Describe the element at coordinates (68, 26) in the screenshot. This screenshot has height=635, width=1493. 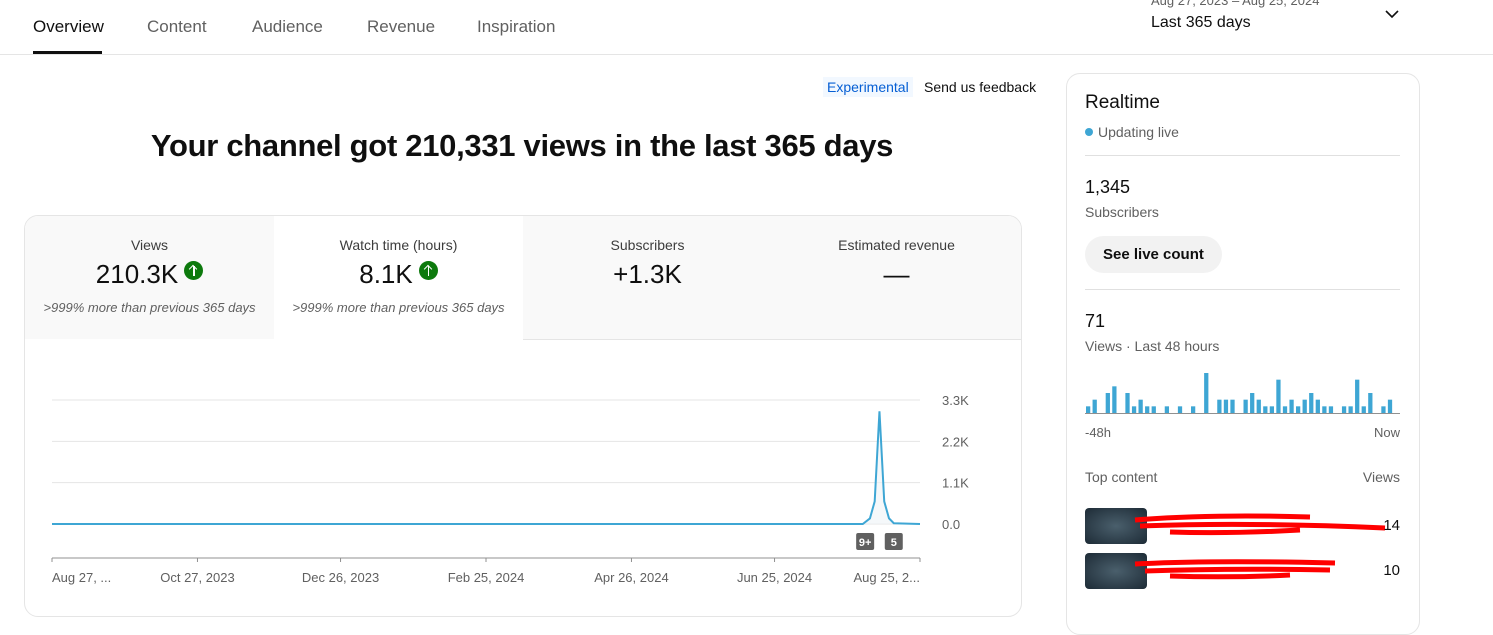
I see `tab: Overview` at that location.